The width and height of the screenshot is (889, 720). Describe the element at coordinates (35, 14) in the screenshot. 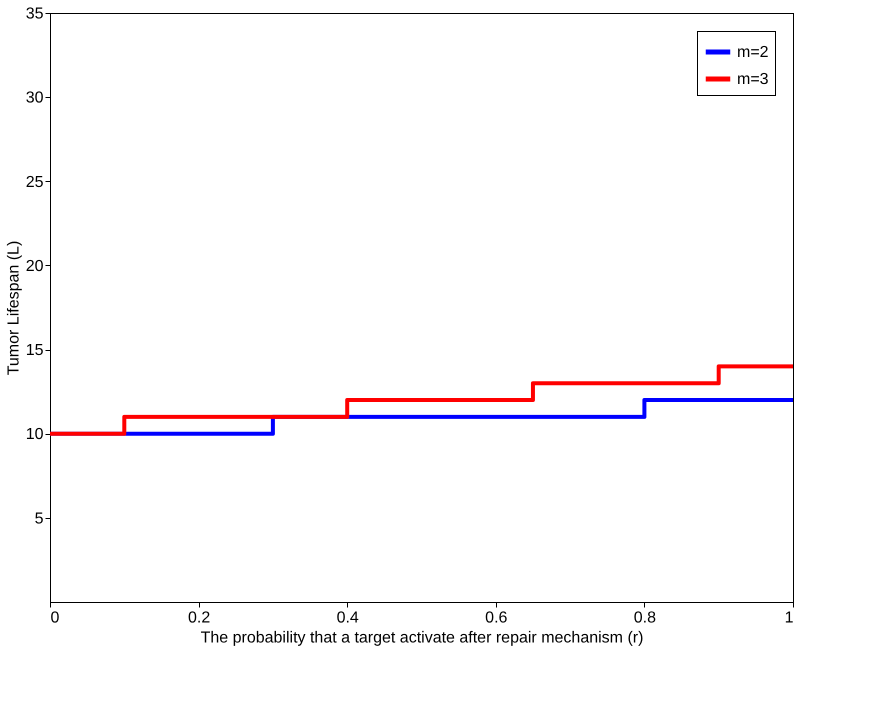

I see `y-tick-label: 35` at that location.